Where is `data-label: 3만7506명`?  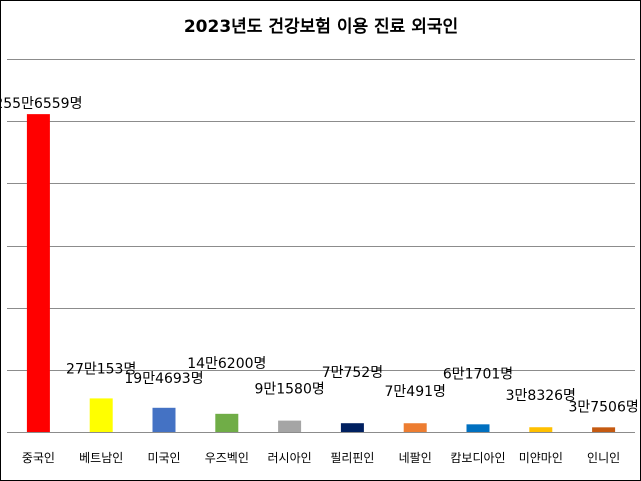
data-label: 3만7506명 is located at coordinates (603, 407).